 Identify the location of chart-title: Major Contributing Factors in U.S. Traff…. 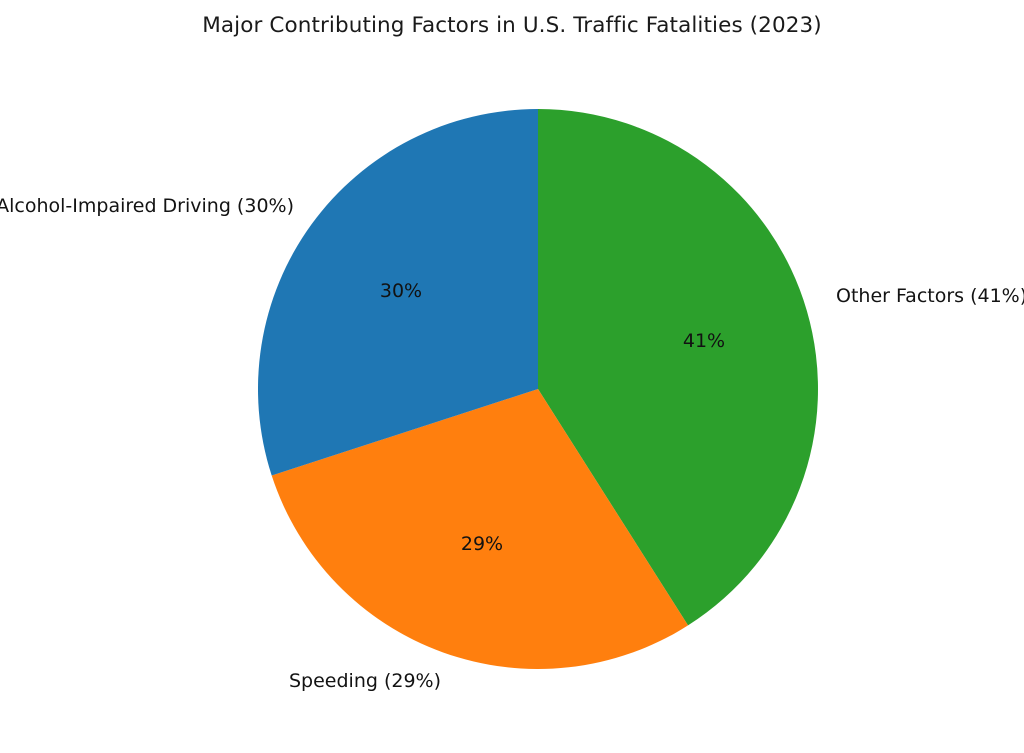
(512, 25).